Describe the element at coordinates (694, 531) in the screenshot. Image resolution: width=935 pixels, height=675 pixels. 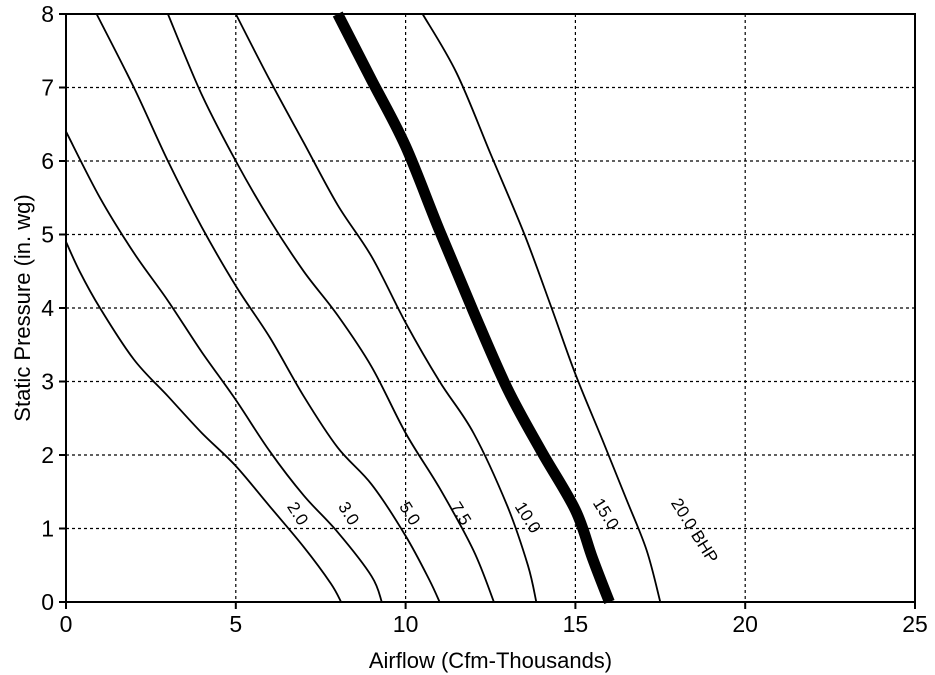
I see `curve-label: 20.0 BHP` at that location.